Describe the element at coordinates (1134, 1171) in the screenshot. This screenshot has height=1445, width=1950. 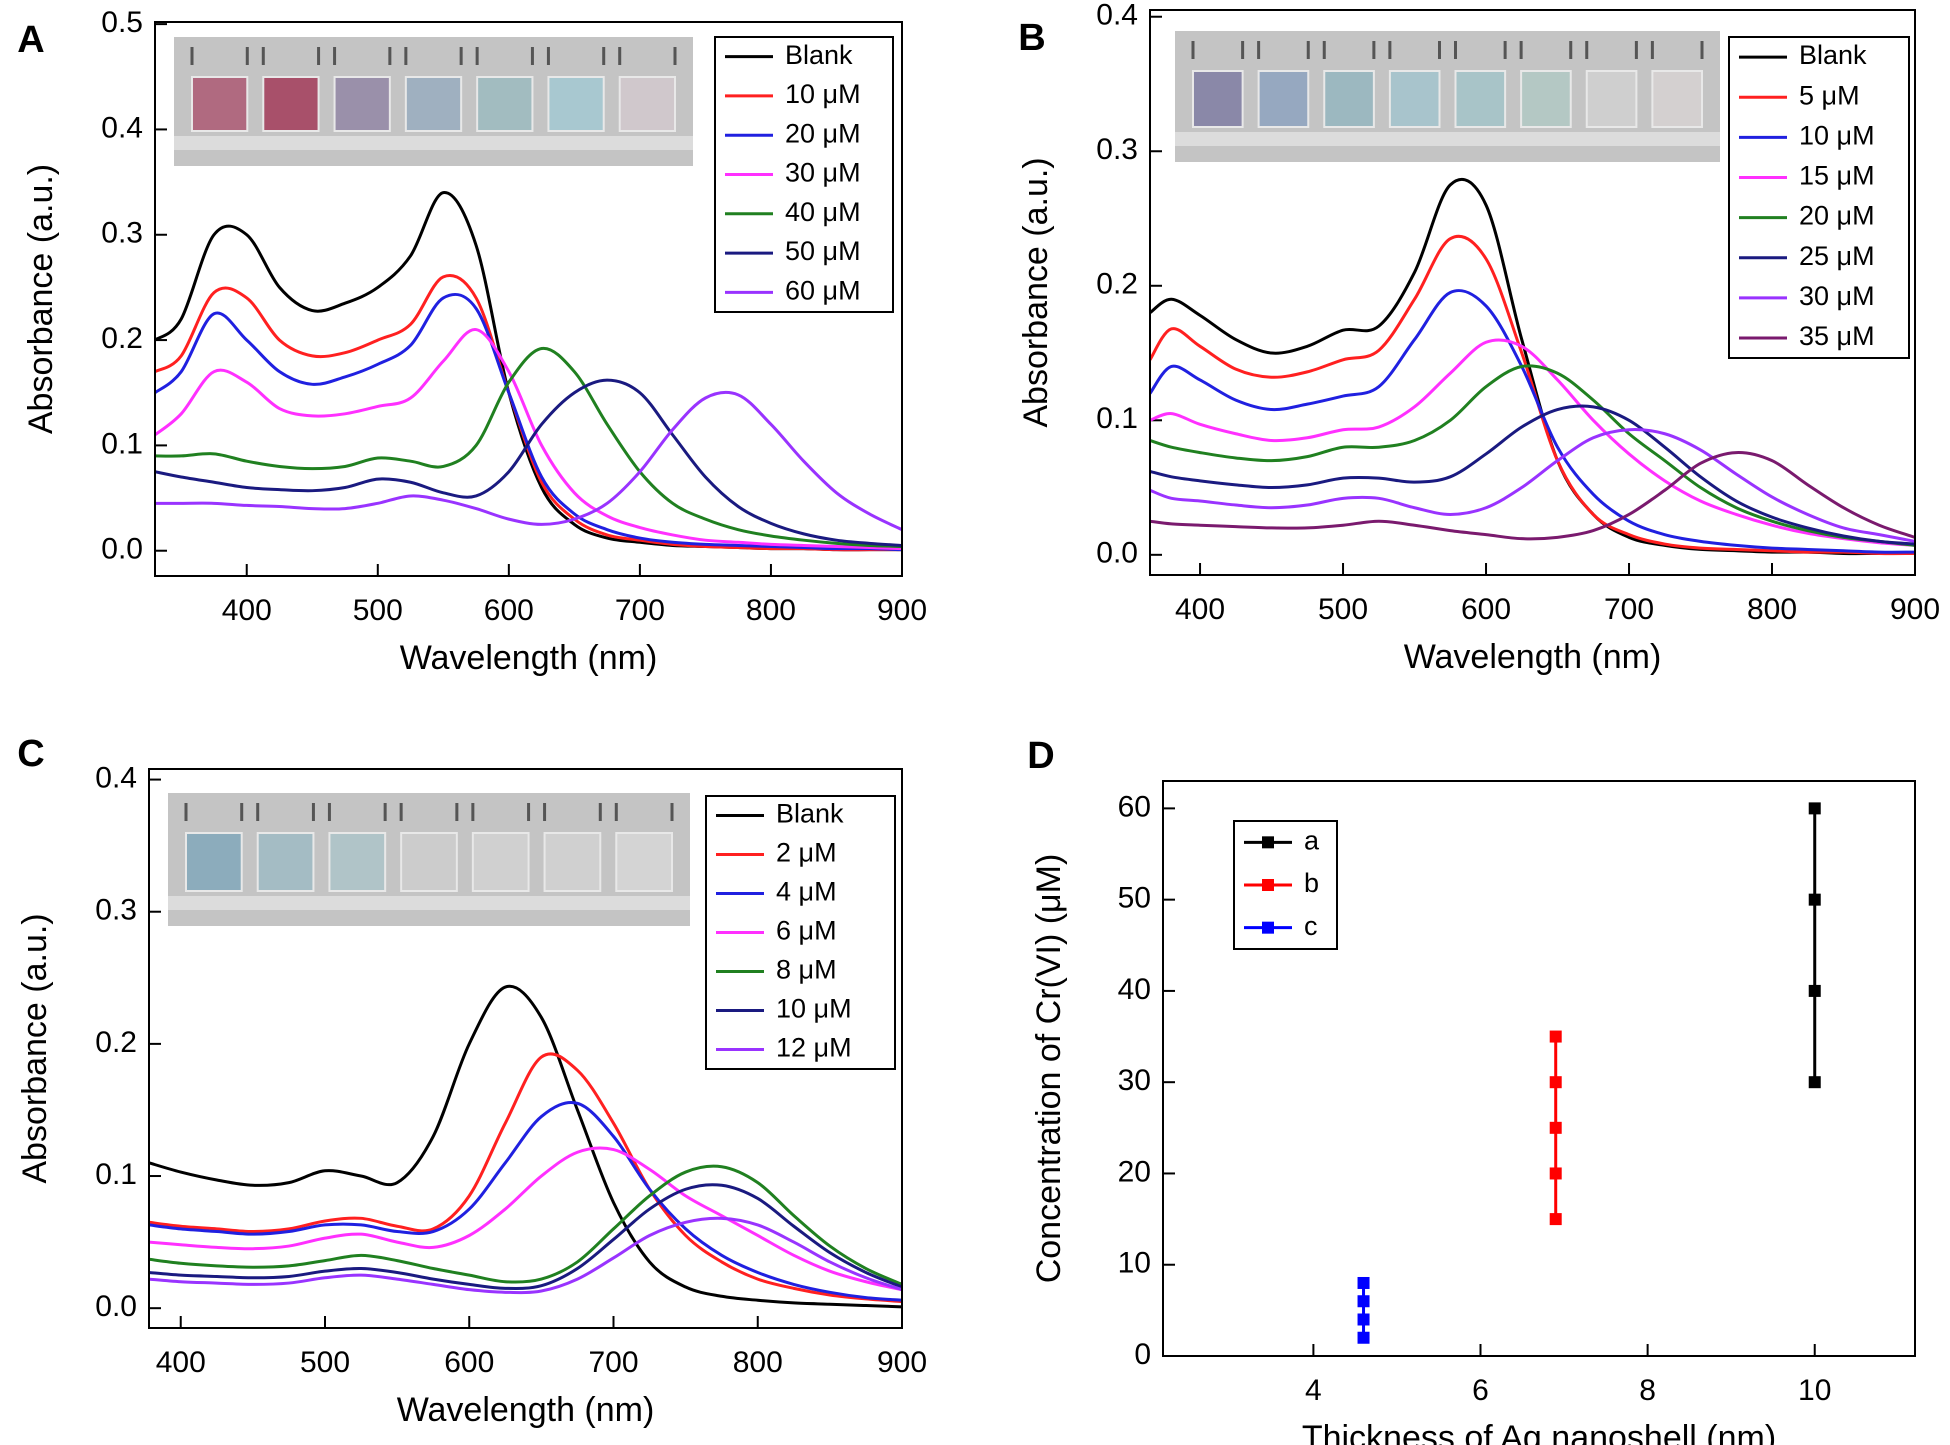
I see `y-tick-label: 20` at that location.